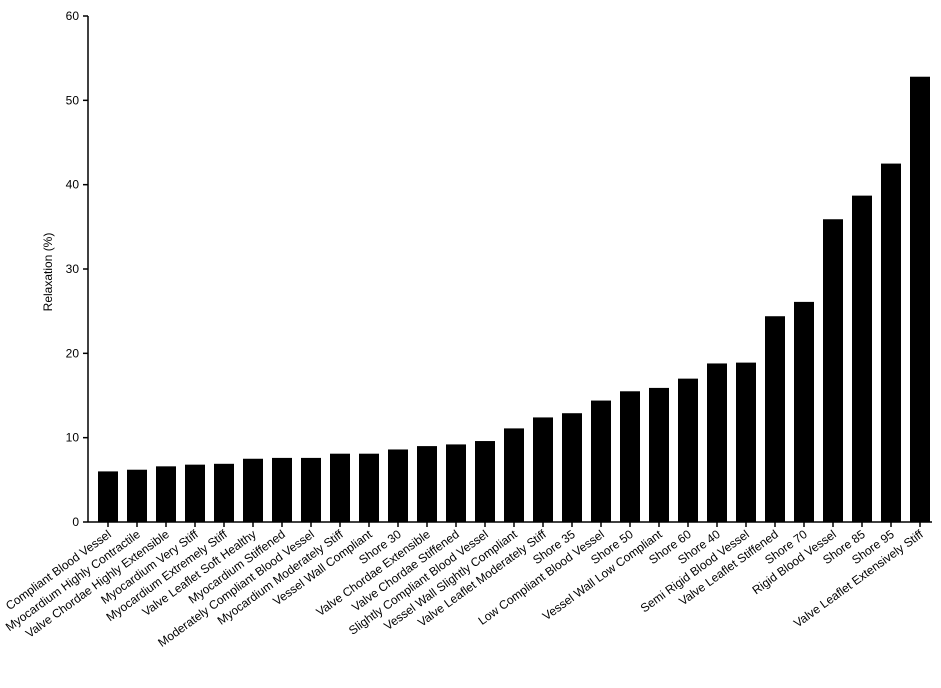  I want to click on y-axis-title: Relaxation (%), so click(48, 272).